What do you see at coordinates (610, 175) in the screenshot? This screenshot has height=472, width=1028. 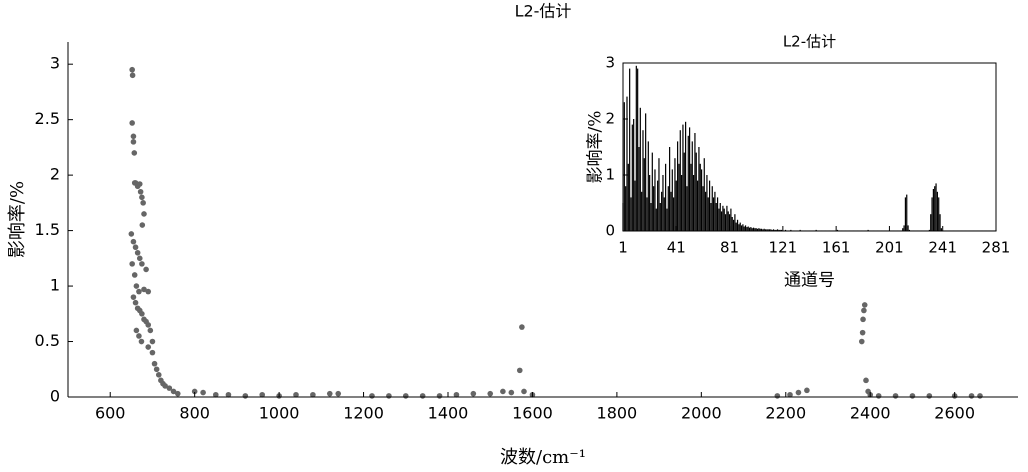 I see `y-tick-label: 1` at bounding box center [610, 175].